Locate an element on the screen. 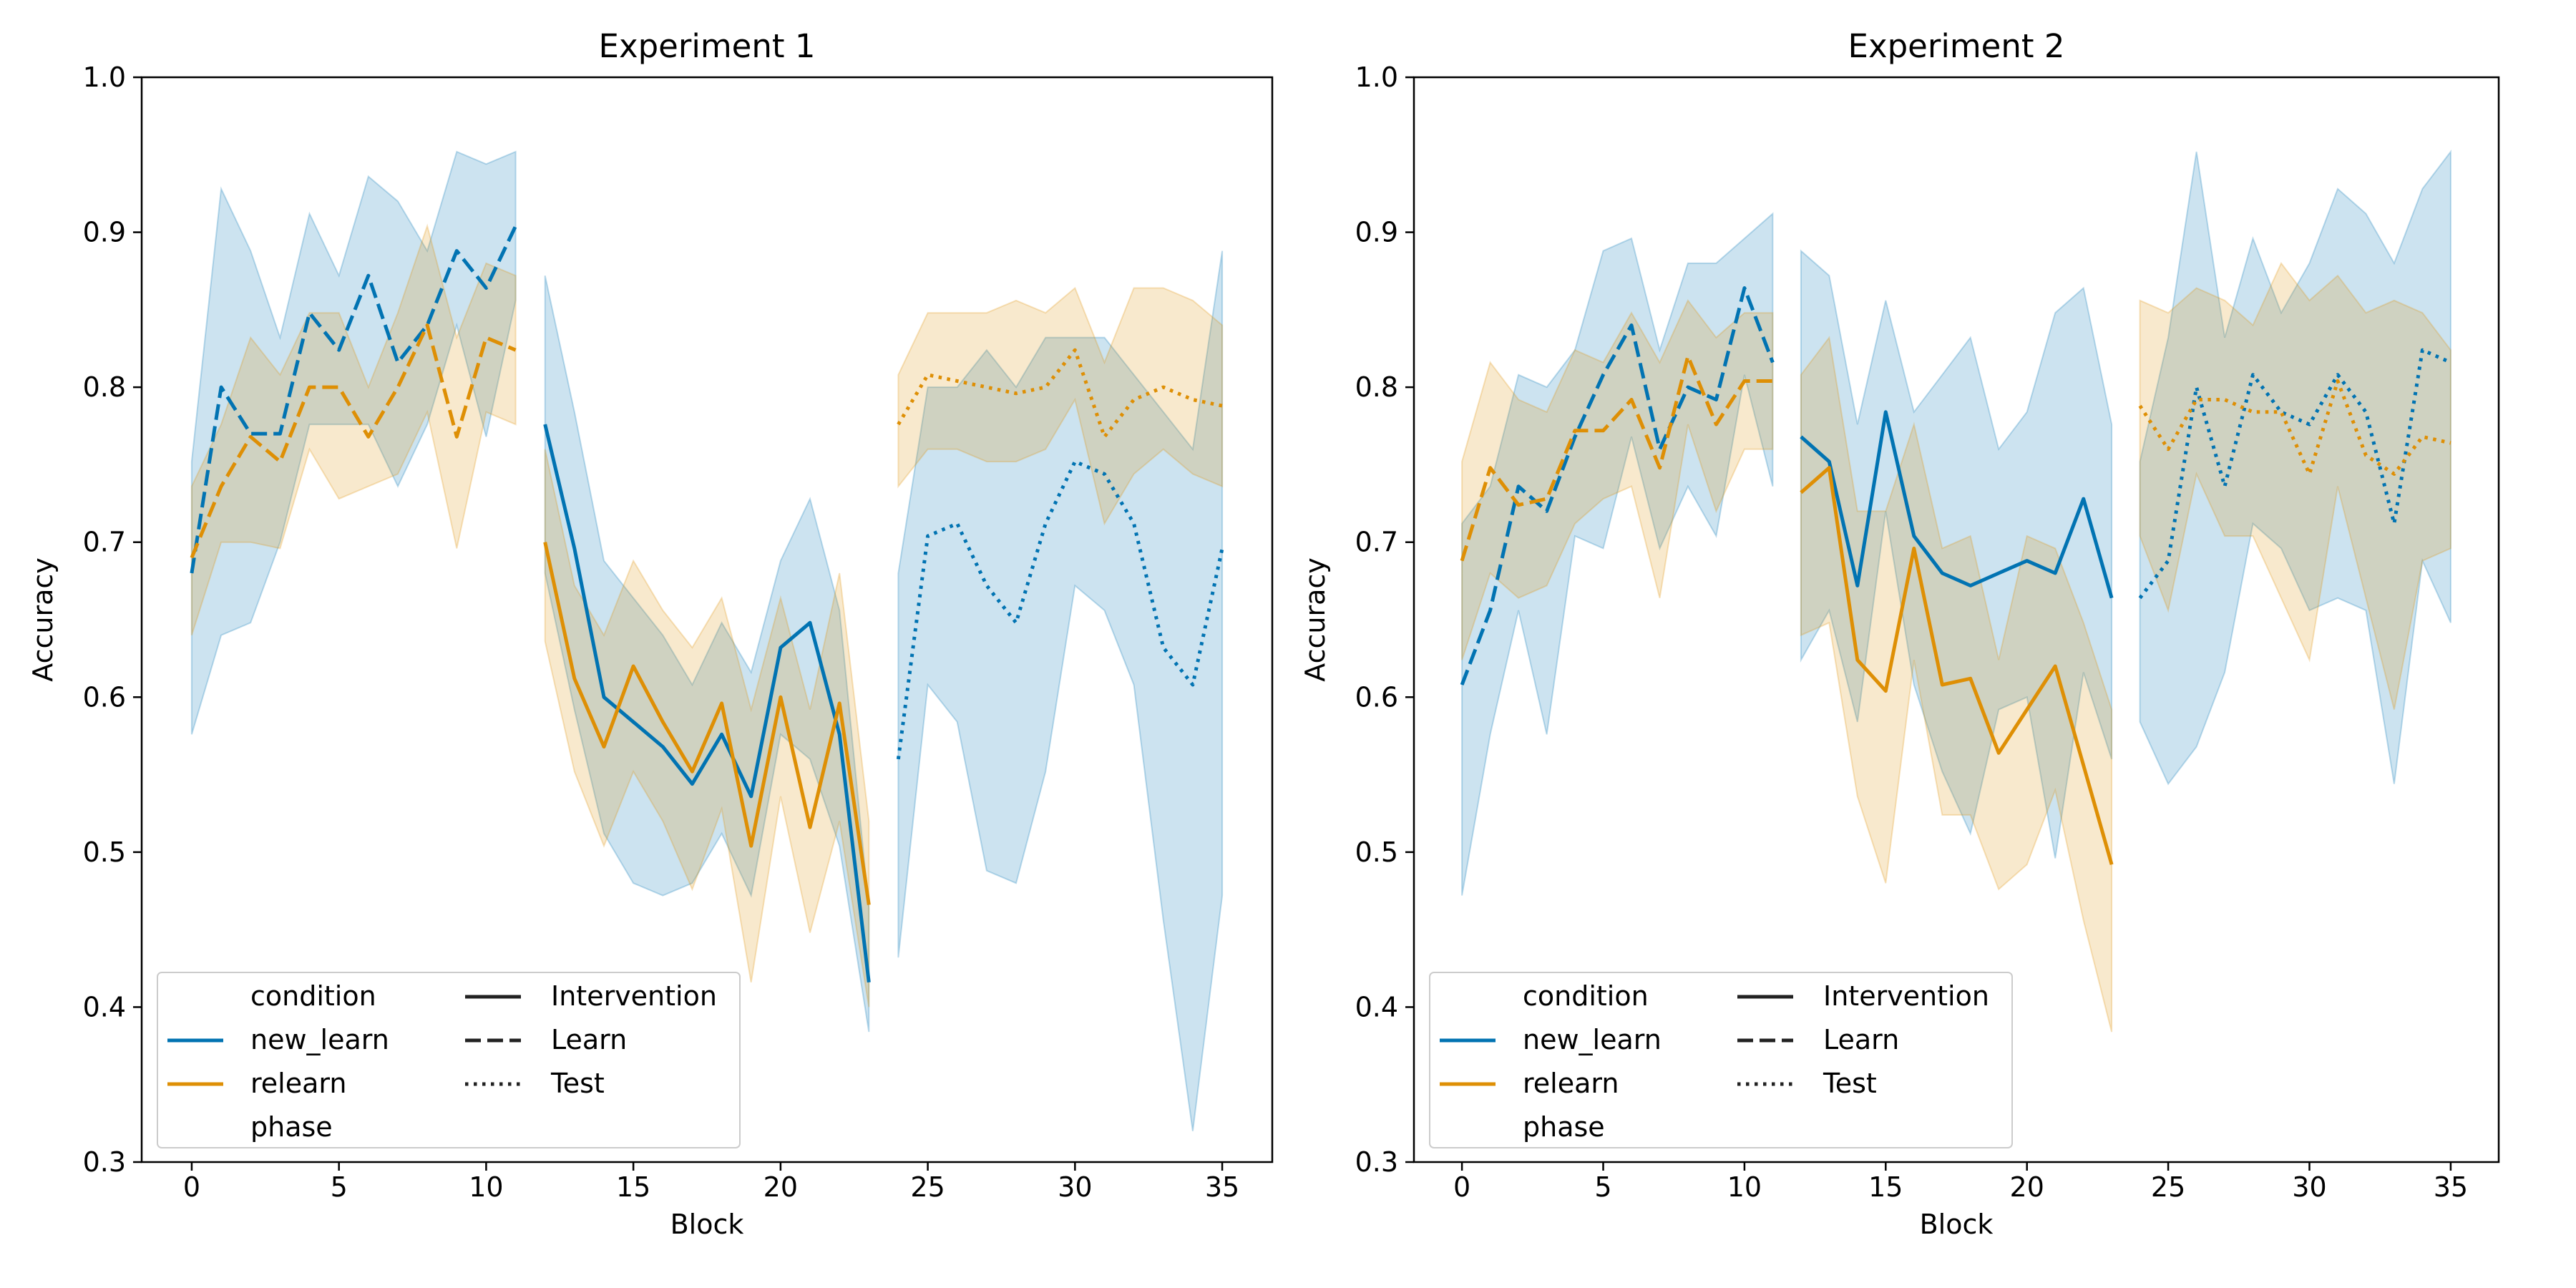 This screenshot has height=1288, width=2576. chart-title: Experiment 2 is located at coordinates (1956, 46).